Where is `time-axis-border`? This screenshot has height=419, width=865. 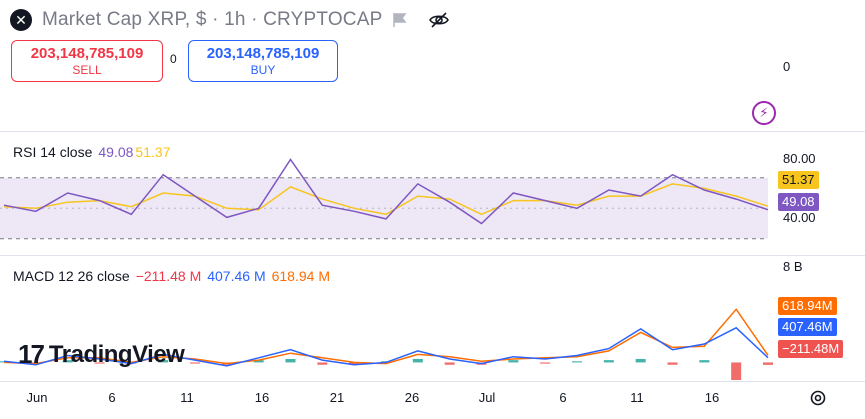 time-axis-border is located at coordinates (432, 381).